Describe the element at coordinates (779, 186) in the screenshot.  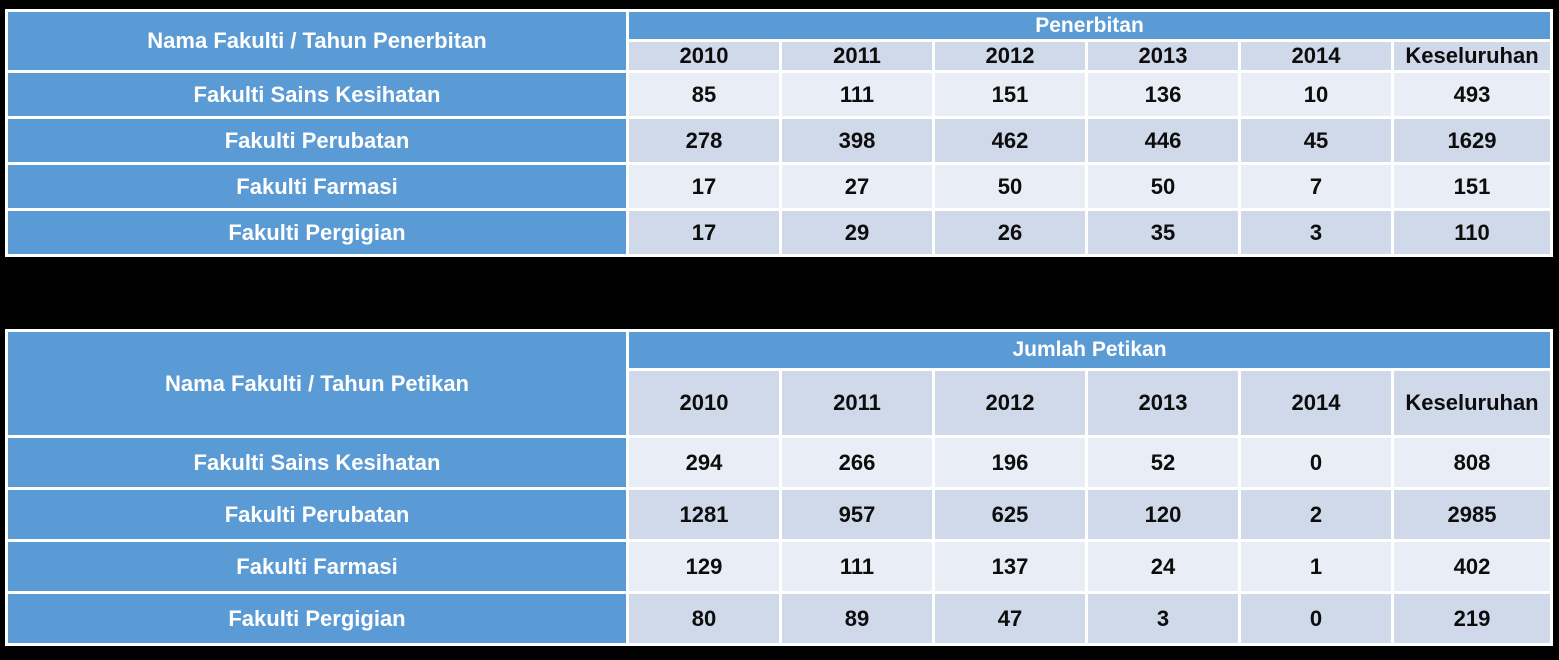
I see `table-row: Fakulti Farmasi 17 27 50 50 7 151` at that location.